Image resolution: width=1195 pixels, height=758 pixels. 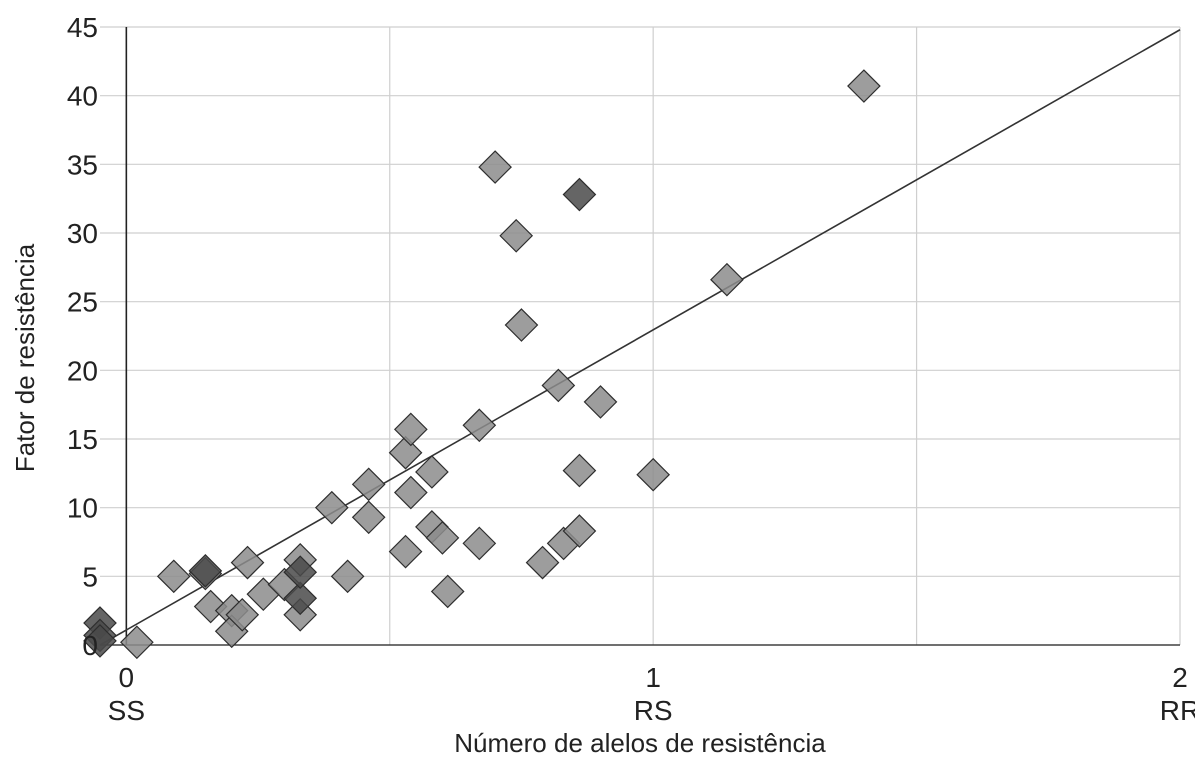 I want to click on y-axis-title: Fator de resistência, so click(x=25, y=357).